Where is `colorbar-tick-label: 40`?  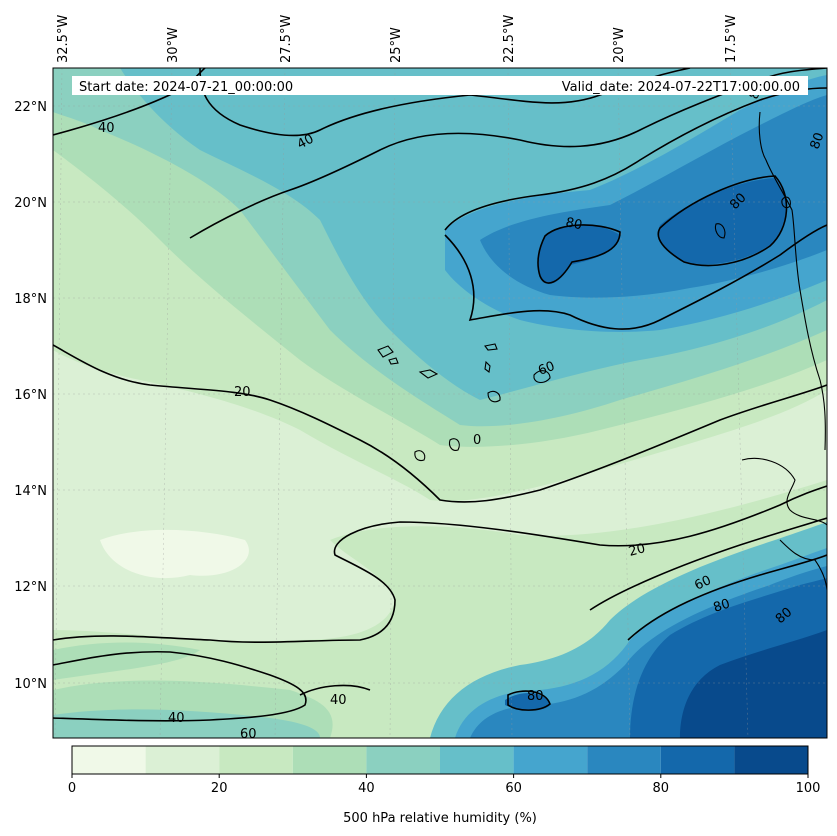 colorbar-tick-label: 40 is located at coordinates (366, 788).